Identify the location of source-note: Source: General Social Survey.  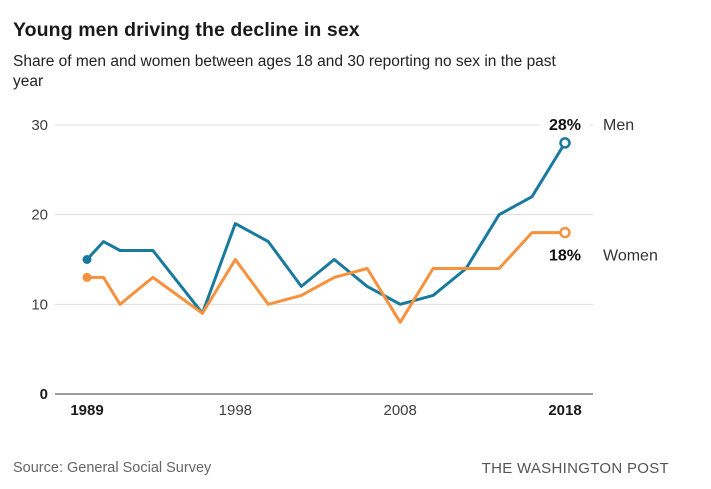
(112, 468).